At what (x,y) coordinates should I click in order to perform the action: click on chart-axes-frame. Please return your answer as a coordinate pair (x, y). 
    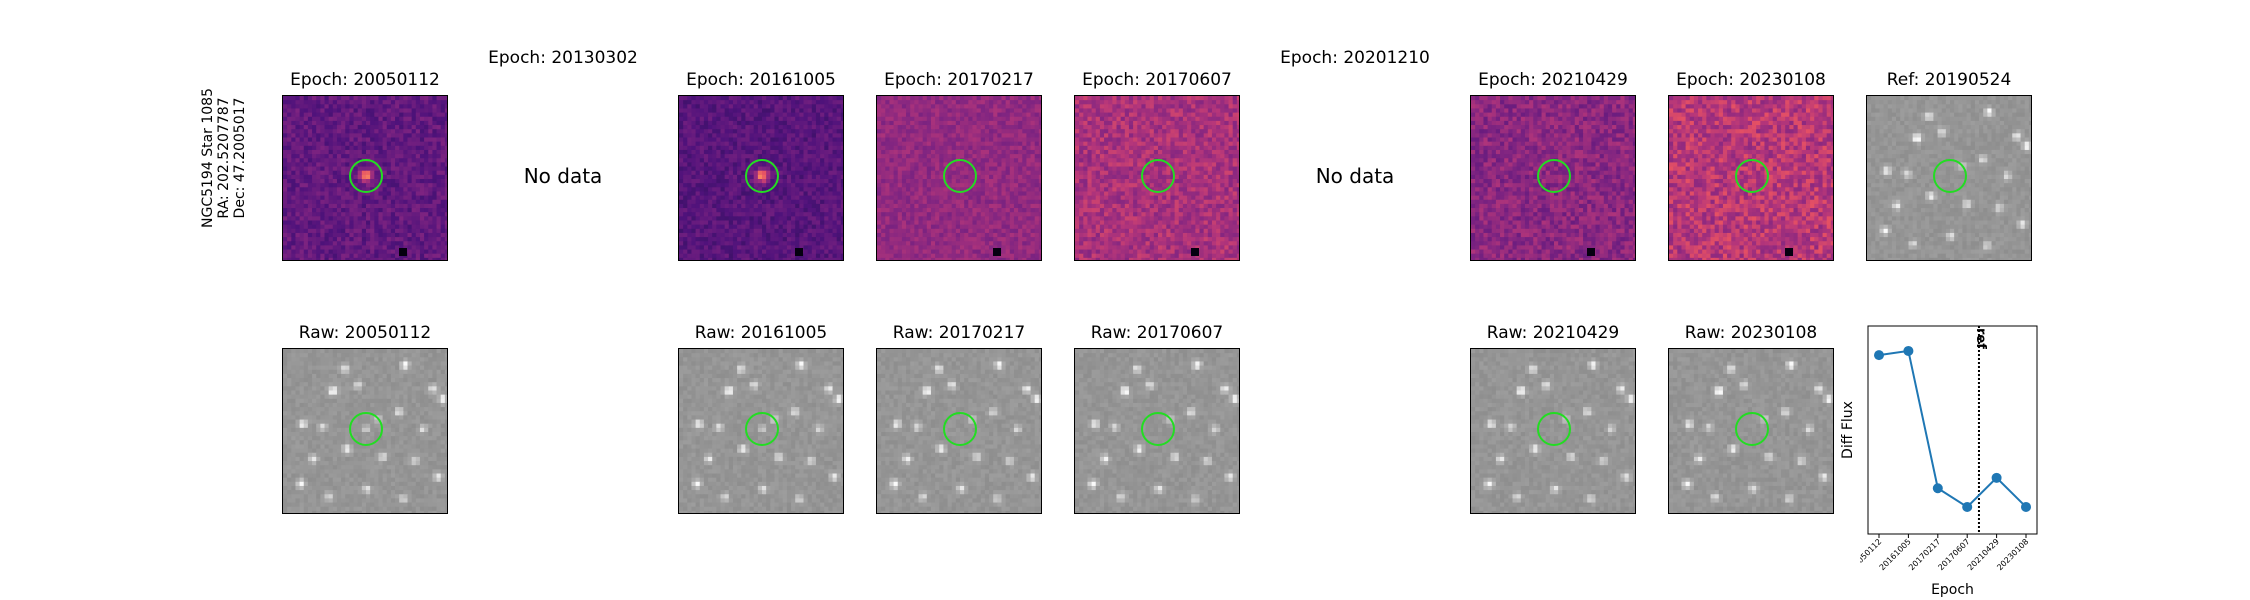
    Looking at the image, I should click on (1952, 430).